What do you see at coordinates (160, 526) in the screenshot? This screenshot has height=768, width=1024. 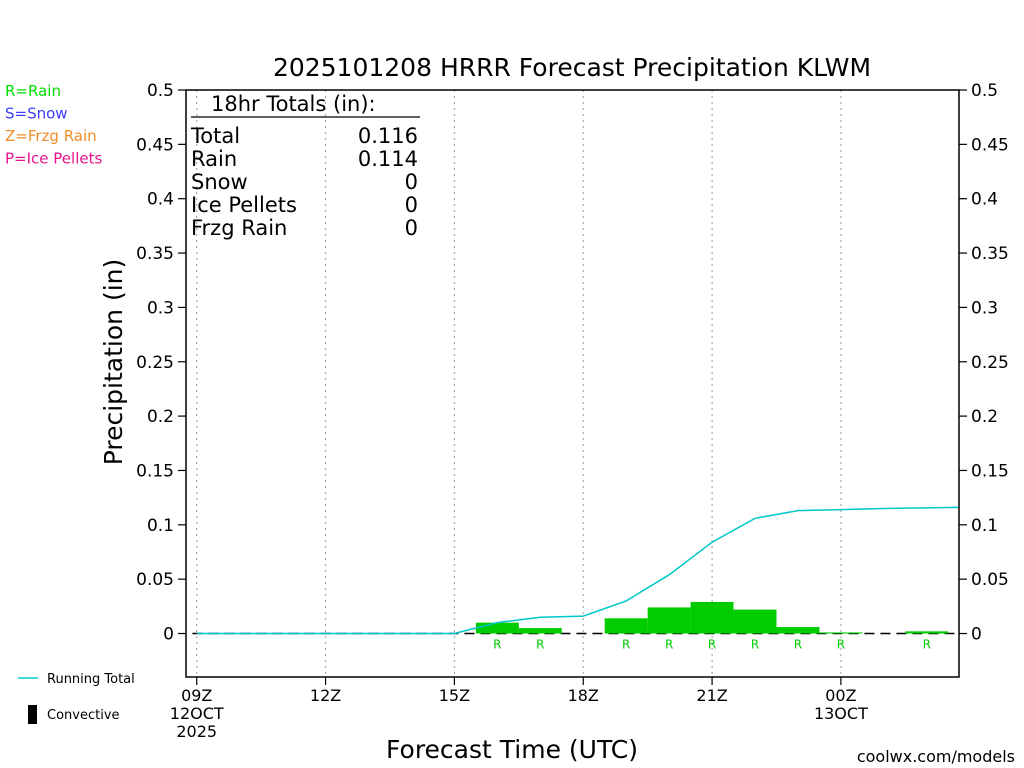 I see `y-tick-label: 0.1` at bounding box center [160, 526].